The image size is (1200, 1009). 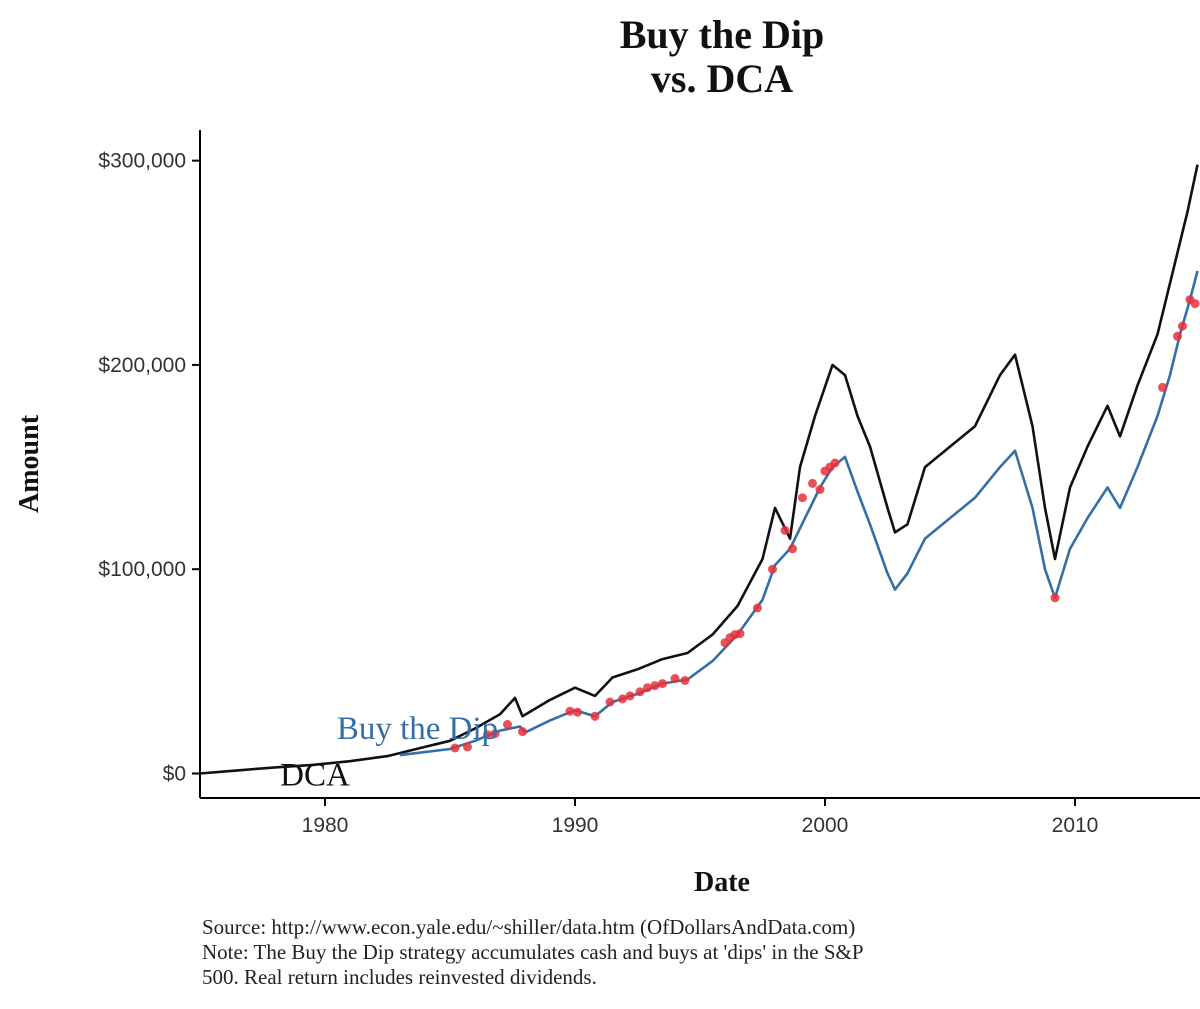 What do you see at coordinates (325, 825) in the screenshot?
I see `x-tick-label: 1980` at bounding box center [325, 825].